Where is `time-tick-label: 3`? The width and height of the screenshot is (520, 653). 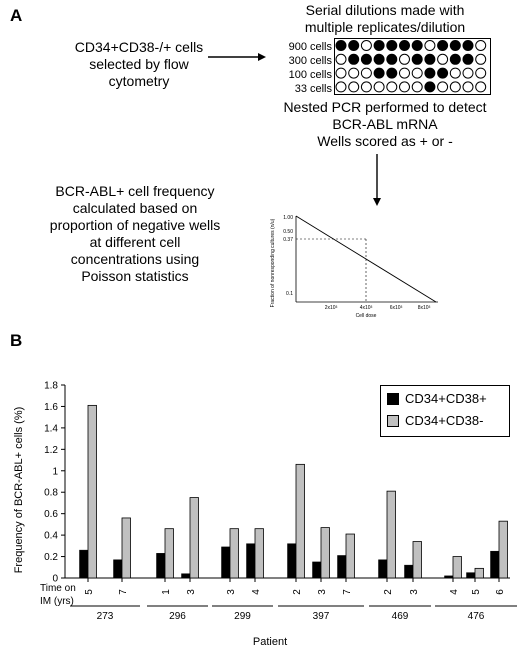 time-tick-label: 3 is located at coordinates (414, 592).